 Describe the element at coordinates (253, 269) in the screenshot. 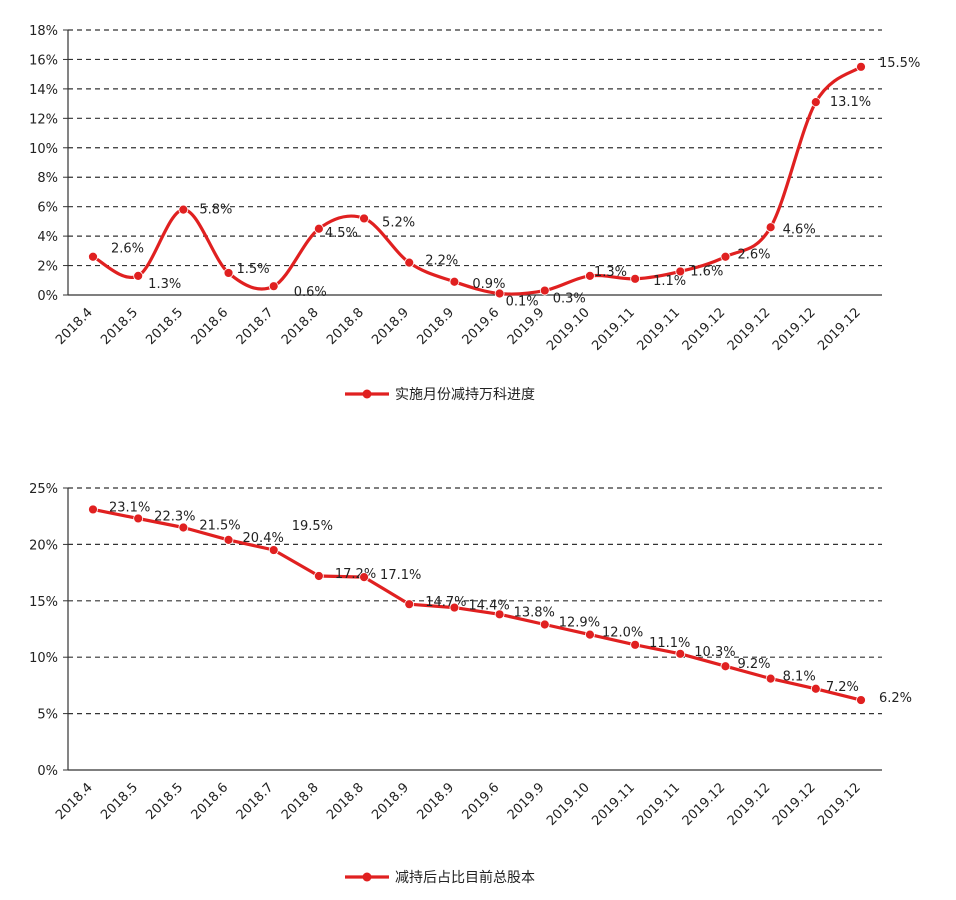

I see `data-label: 1.5%` at that location.